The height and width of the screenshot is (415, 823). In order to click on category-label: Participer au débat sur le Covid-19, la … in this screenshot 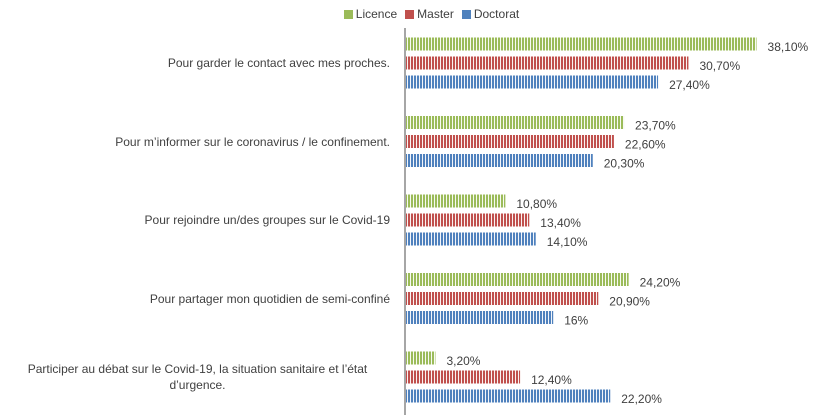, I will do `click(197, 377)`.